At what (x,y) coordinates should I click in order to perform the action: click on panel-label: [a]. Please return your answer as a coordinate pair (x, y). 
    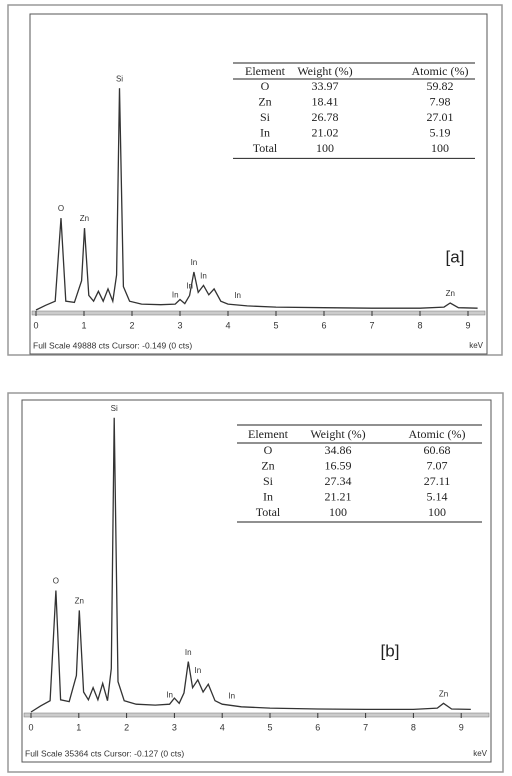
    Looking at the image, I should click on (455, 256).